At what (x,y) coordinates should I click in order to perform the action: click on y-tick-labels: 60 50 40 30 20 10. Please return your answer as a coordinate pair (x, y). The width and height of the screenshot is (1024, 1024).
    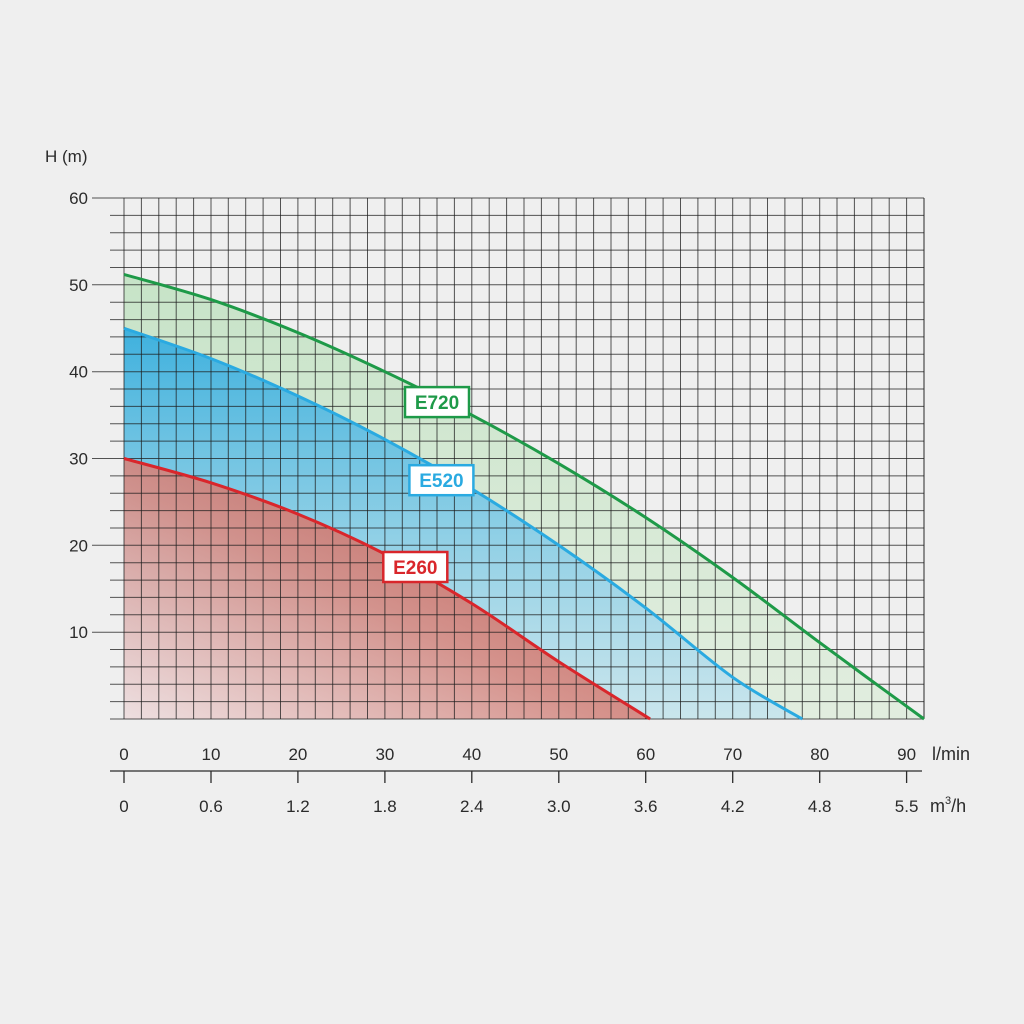
    Looking at the image, I should click on (78, 415).